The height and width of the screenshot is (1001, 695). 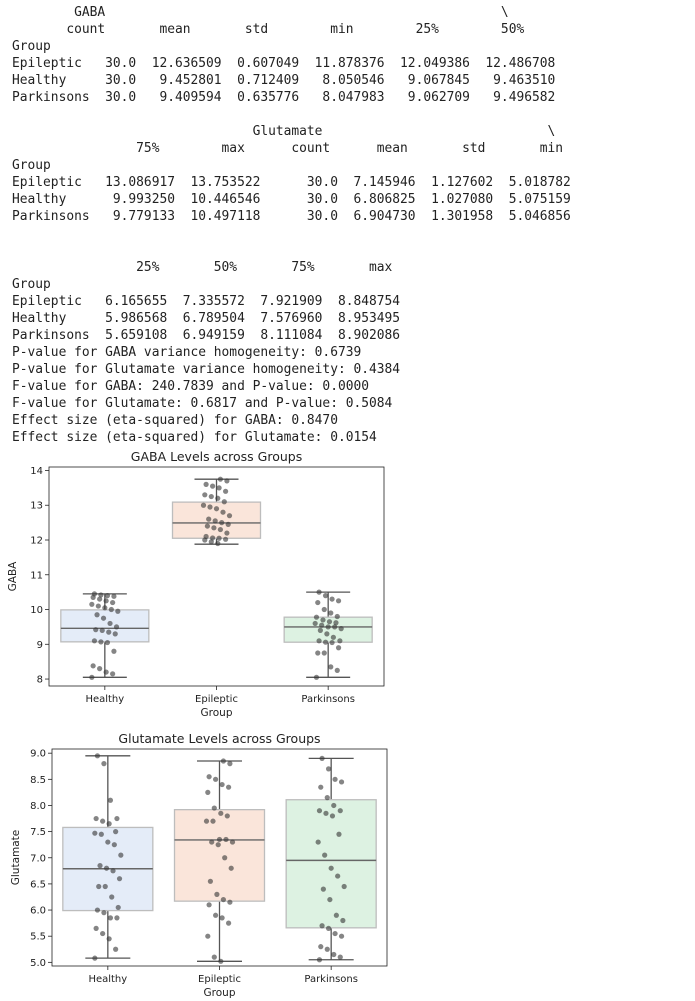 I want to click on x-tick-label: Healthy, so click(x=107, y=979).